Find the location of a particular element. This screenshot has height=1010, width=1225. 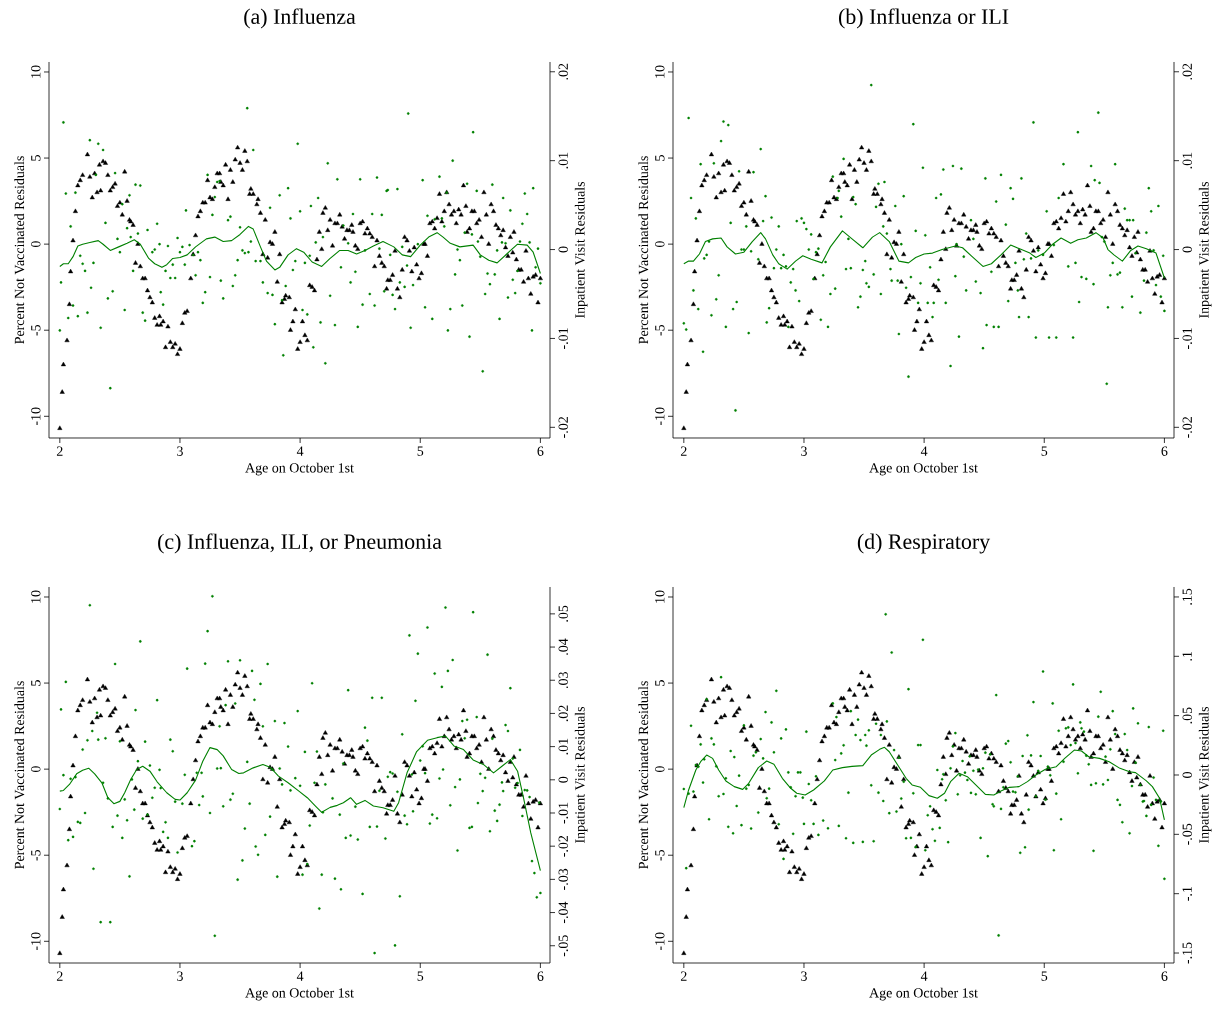

y2-tick-label: -.04 is located at coordinates (563, 912).